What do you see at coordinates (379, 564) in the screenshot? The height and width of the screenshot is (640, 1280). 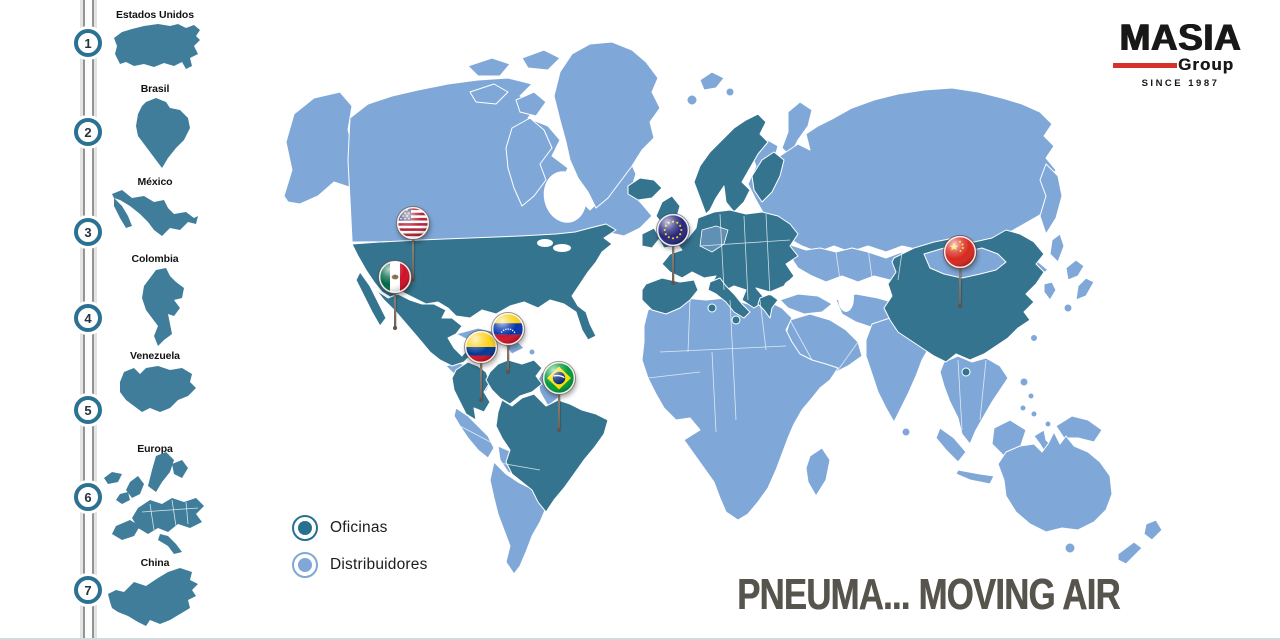 I see `legend-label-distribuidores: Distribuidores` at bounding box center [379, 564].